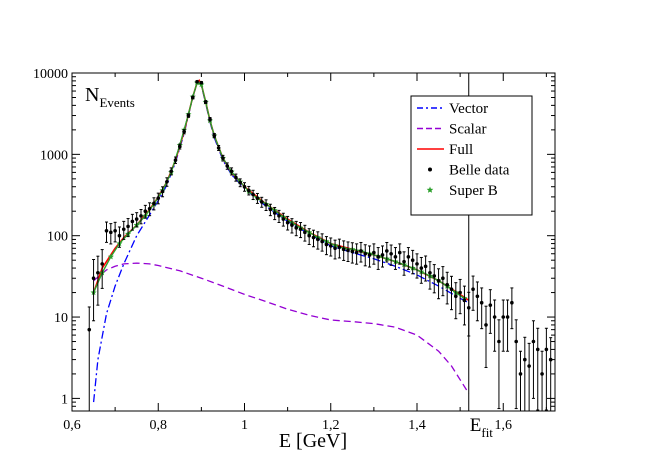 Image resolution: width=664 pixels, height=470 pixels. Describe the element at coordinates (54, 155) in the screenshot. I see `y-tick-label: 1000` at that location.